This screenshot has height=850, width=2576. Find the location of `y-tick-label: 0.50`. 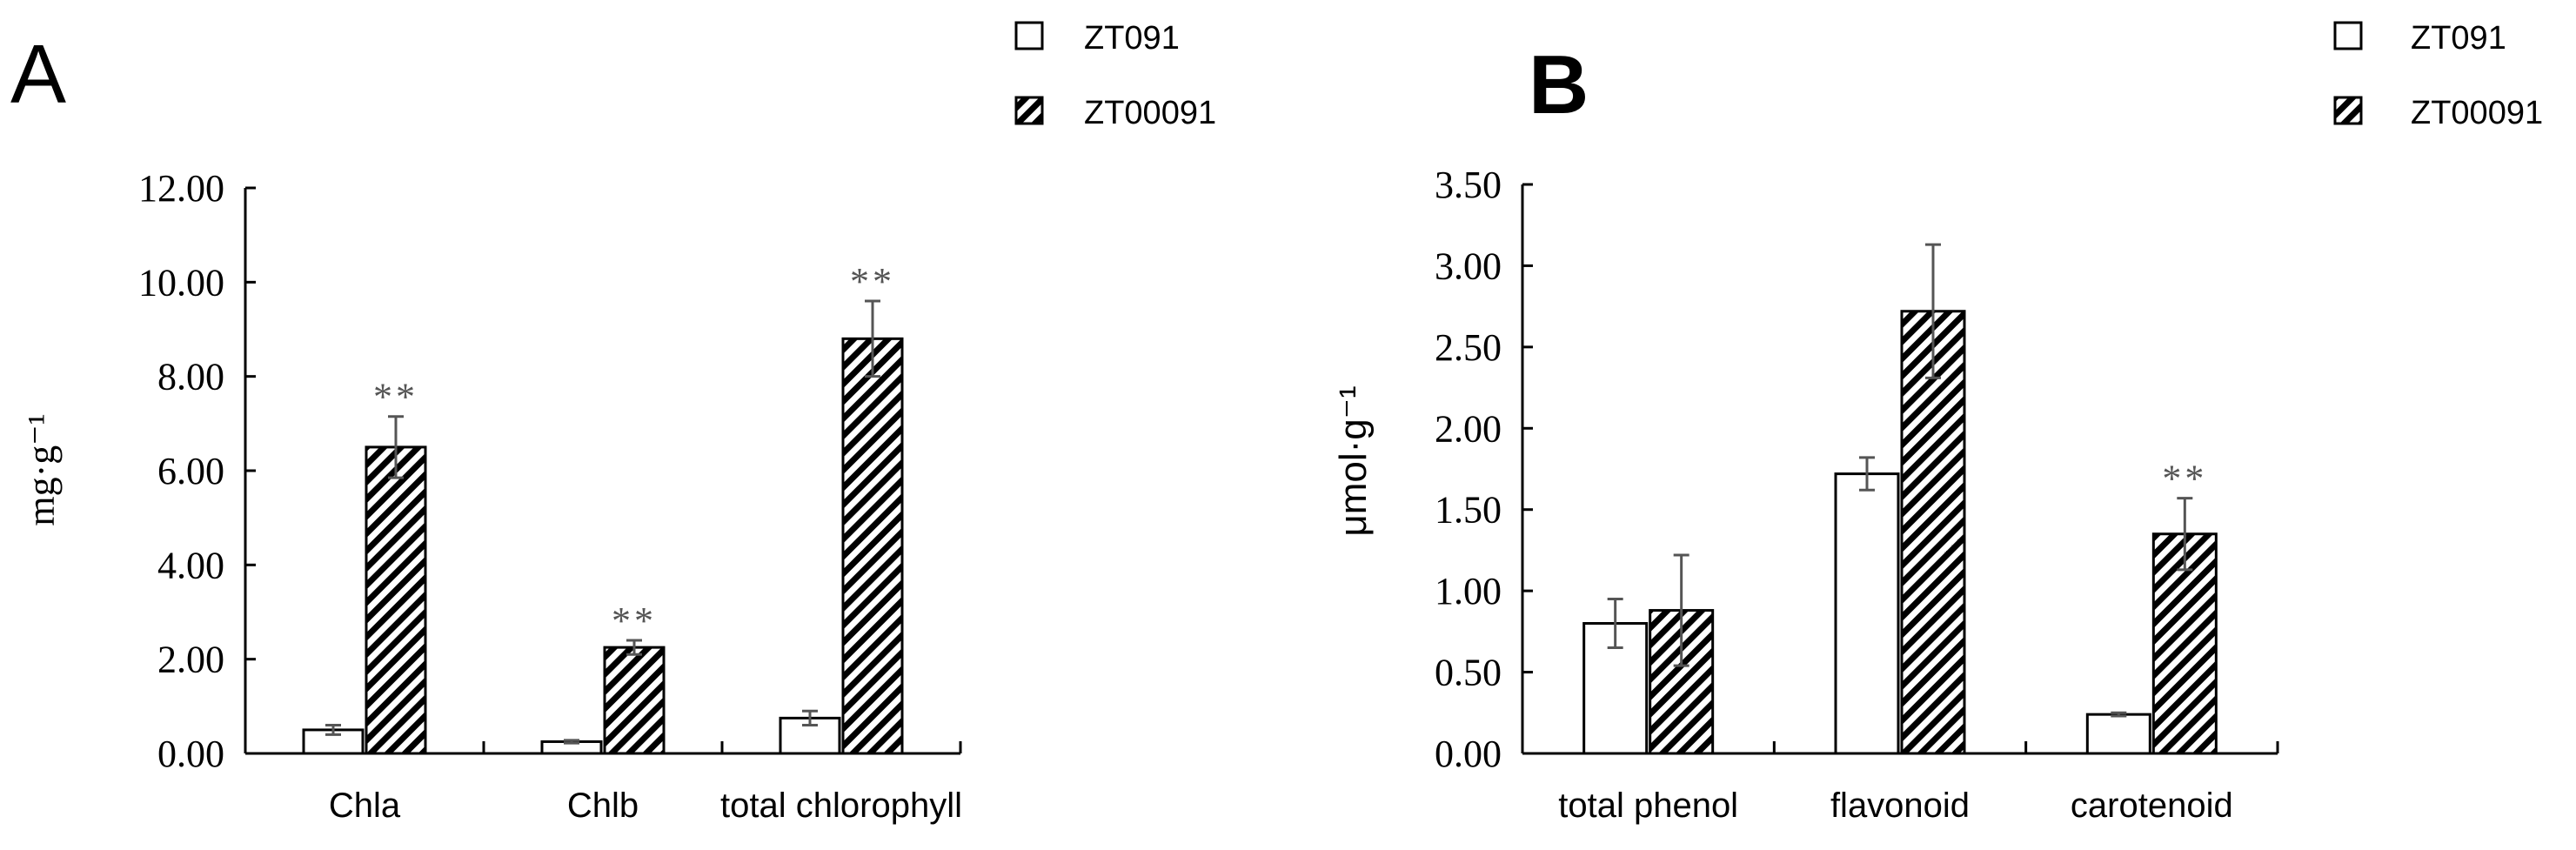

y-tick-label: 0.50 is located at coordinates (1468, 673).